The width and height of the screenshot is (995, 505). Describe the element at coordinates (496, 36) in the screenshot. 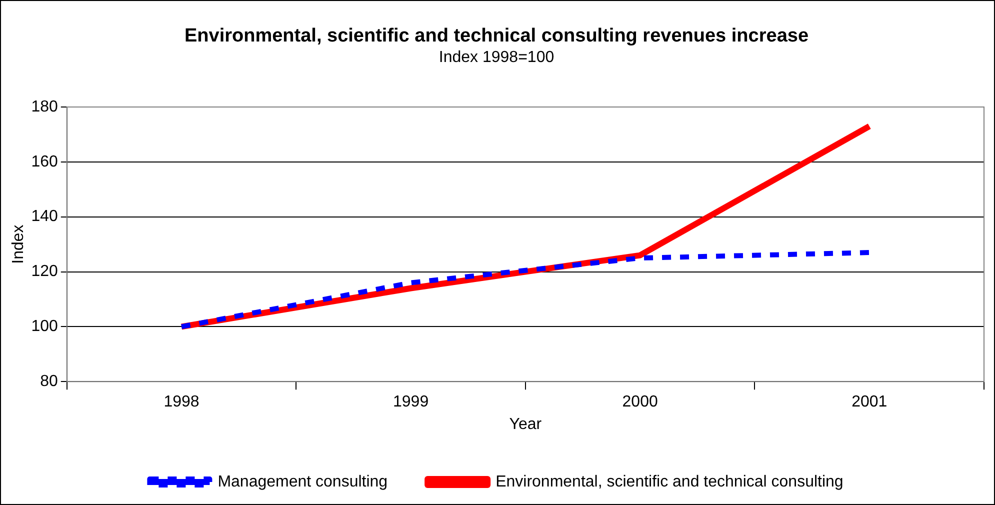

I see `chart-title: Environmental, scientific and technical consulting revenues increase` at that location.